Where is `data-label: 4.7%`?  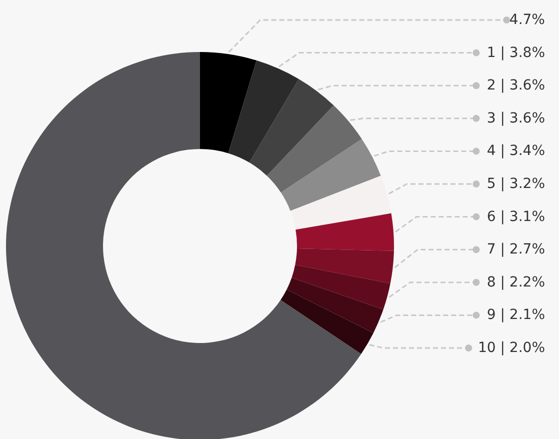
data-label: 4.7% is located at coordinates (527, 20).